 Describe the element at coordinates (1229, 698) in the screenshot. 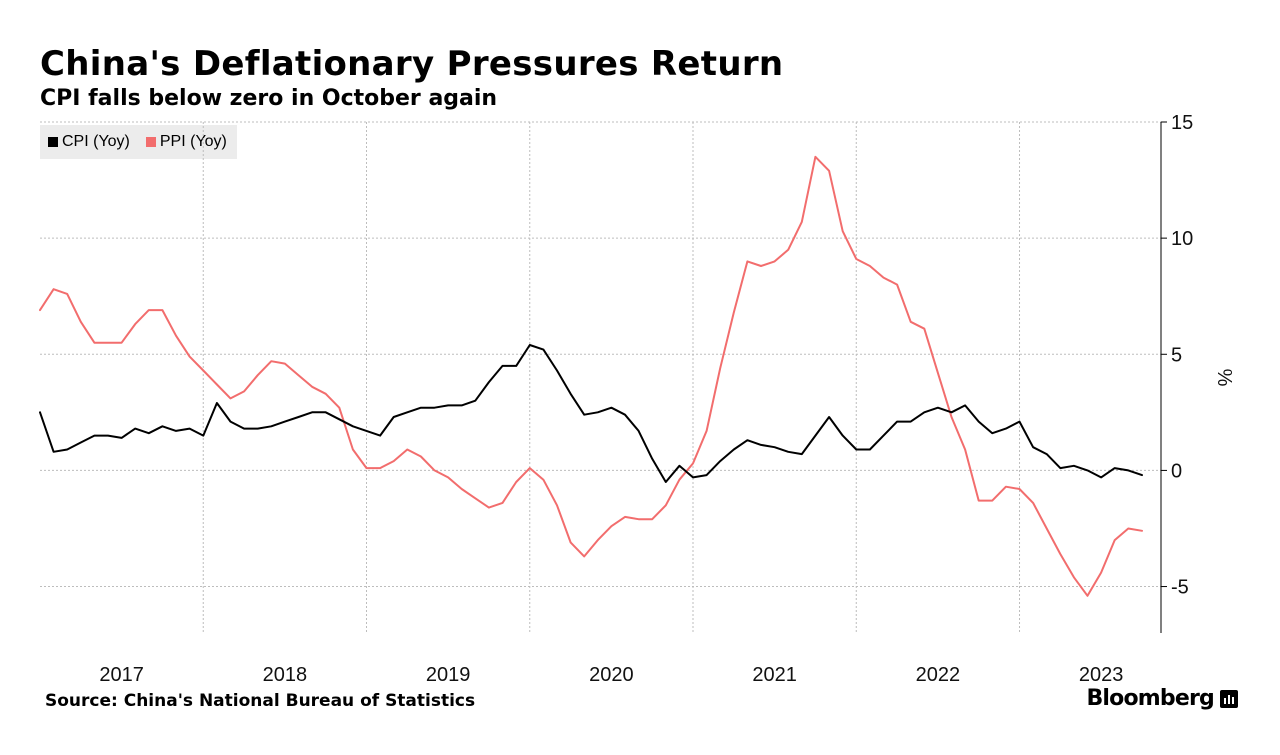

I see `bloomberg-terminal-icon` at that location.